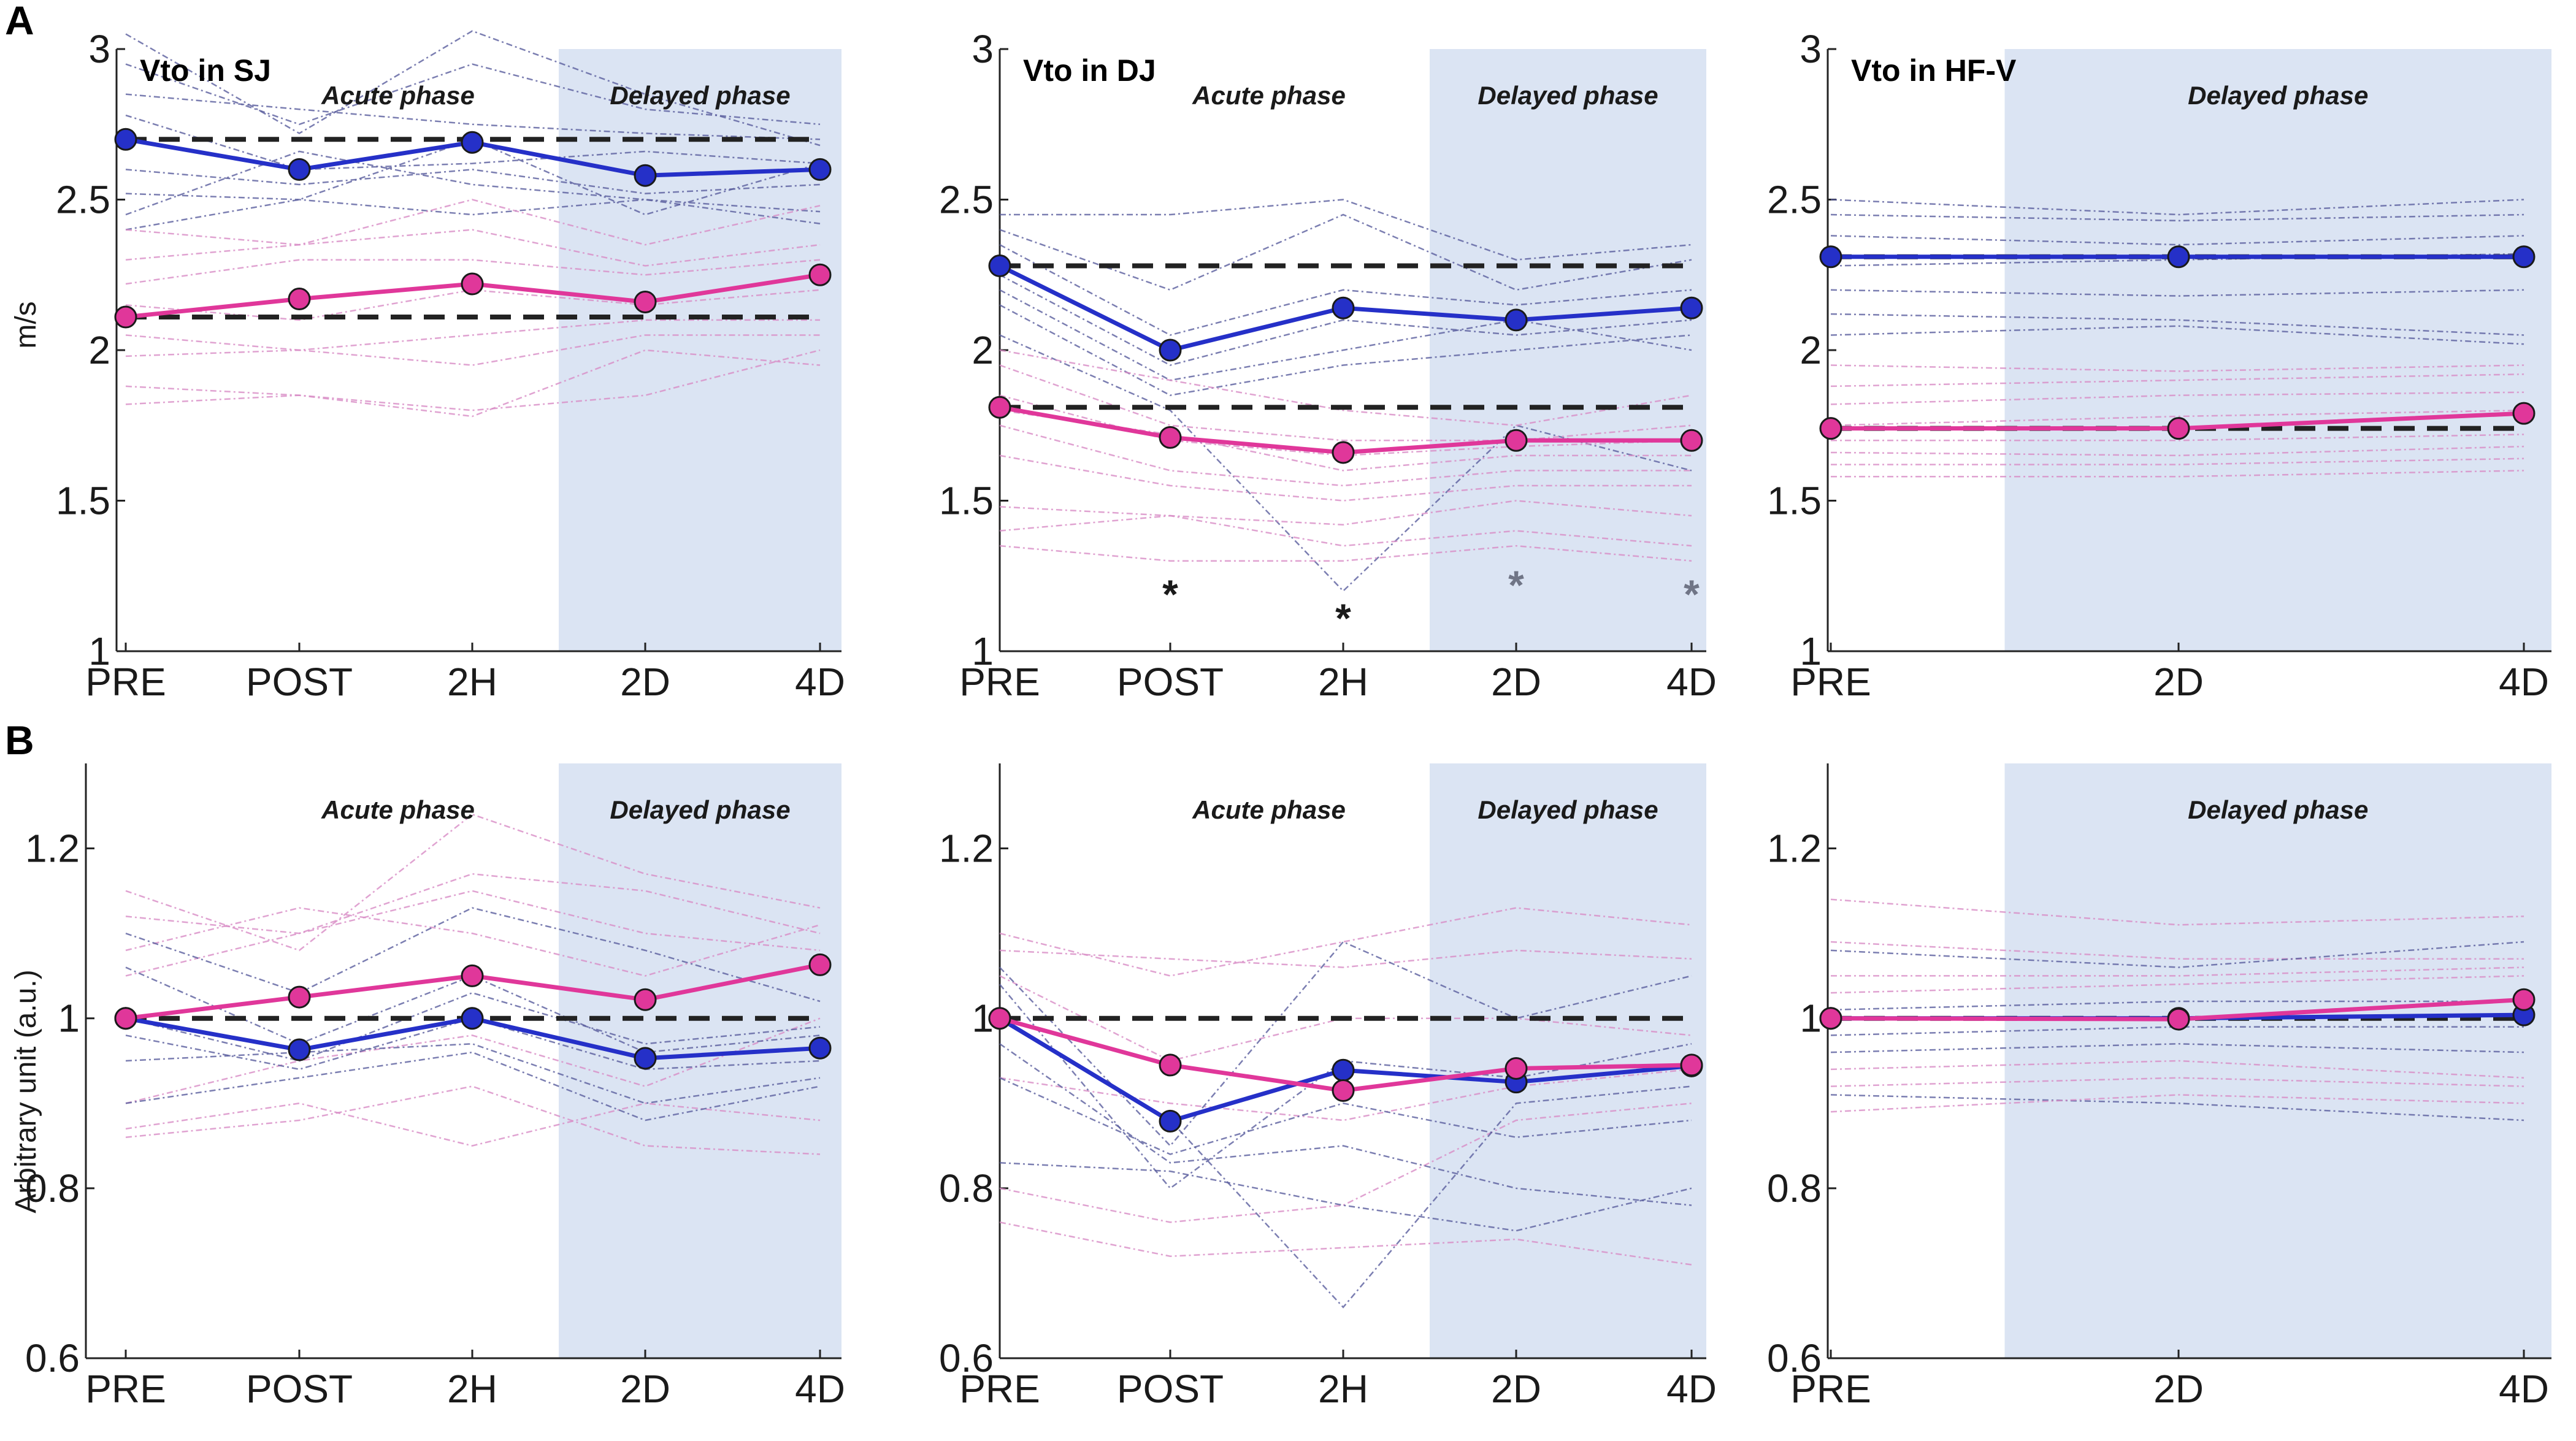  I want to click on y-tick-label: 0.6, so click(966, 1358).